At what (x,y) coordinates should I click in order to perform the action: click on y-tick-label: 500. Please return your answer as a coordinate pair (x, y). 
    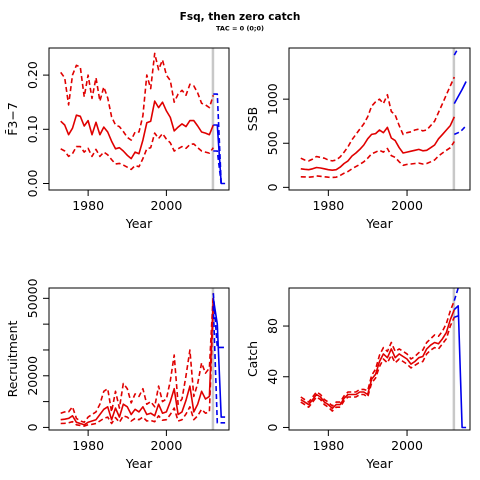
    Looking at the image, I should click on (272, 143).